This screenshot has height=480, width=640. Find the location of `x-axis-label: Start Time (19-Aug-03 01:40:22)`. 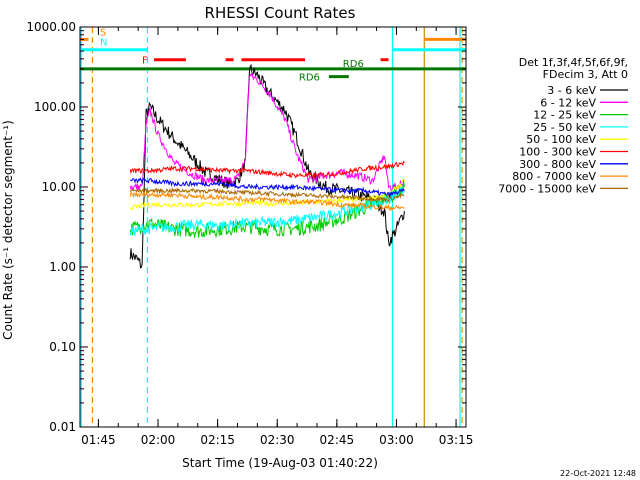

x-axis-label: Start Time (19-Aug-03 01:40:22) is located at coordinates (280, 463).